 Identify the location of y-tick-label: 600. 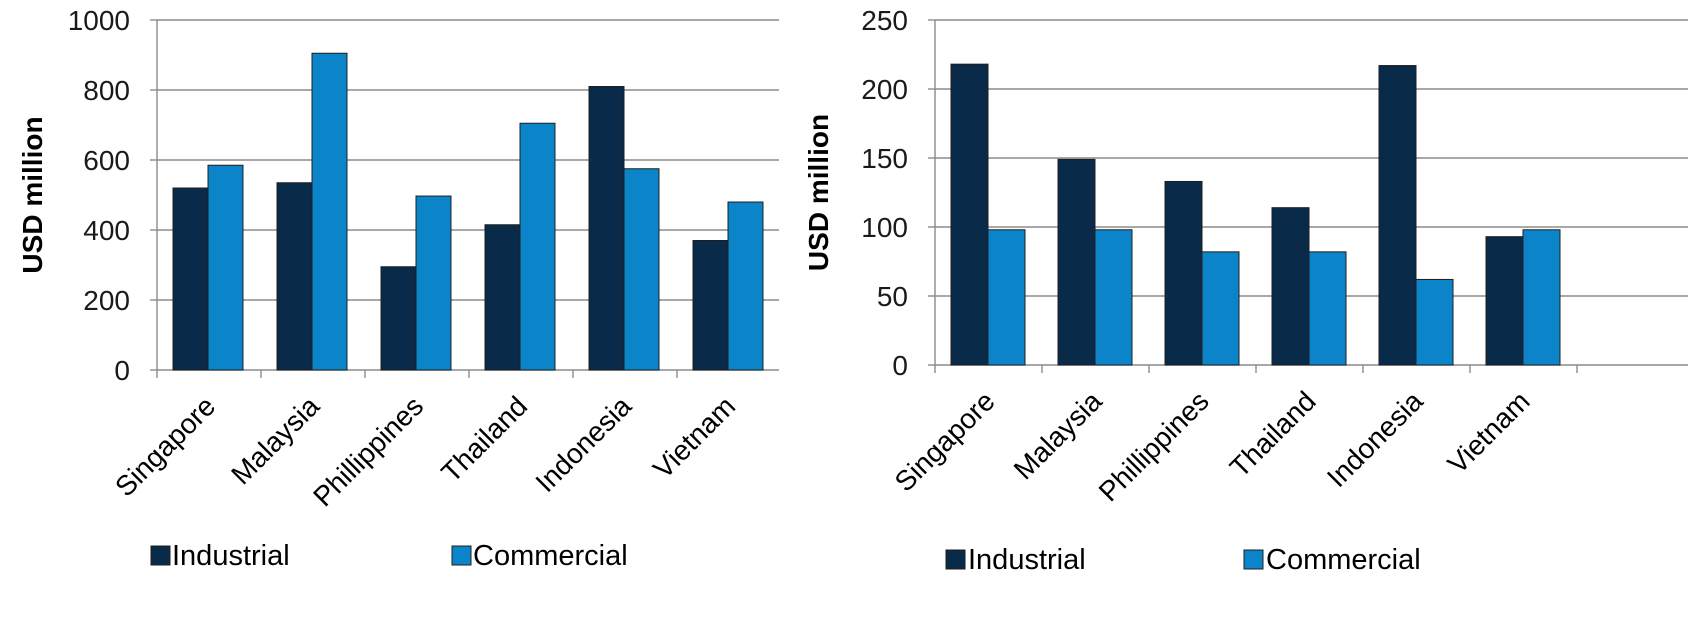
(106, 160).